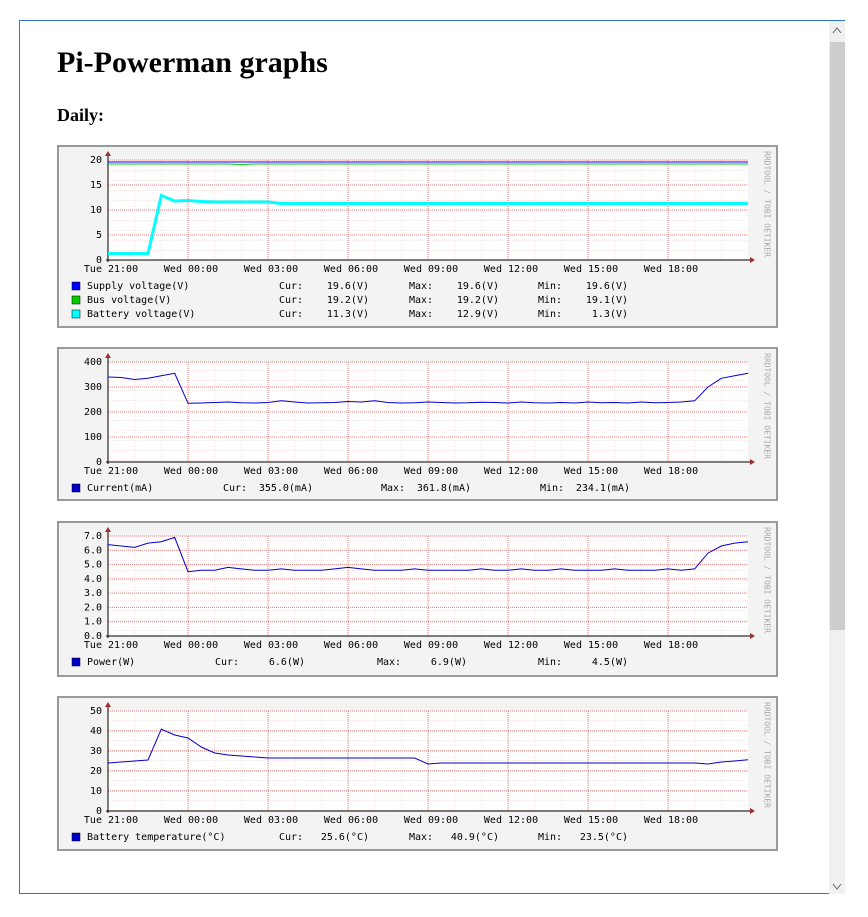  Describe the element at coordinates (93, 565) in the screenshot. I see `y-tick-label: 5.0` at that location.